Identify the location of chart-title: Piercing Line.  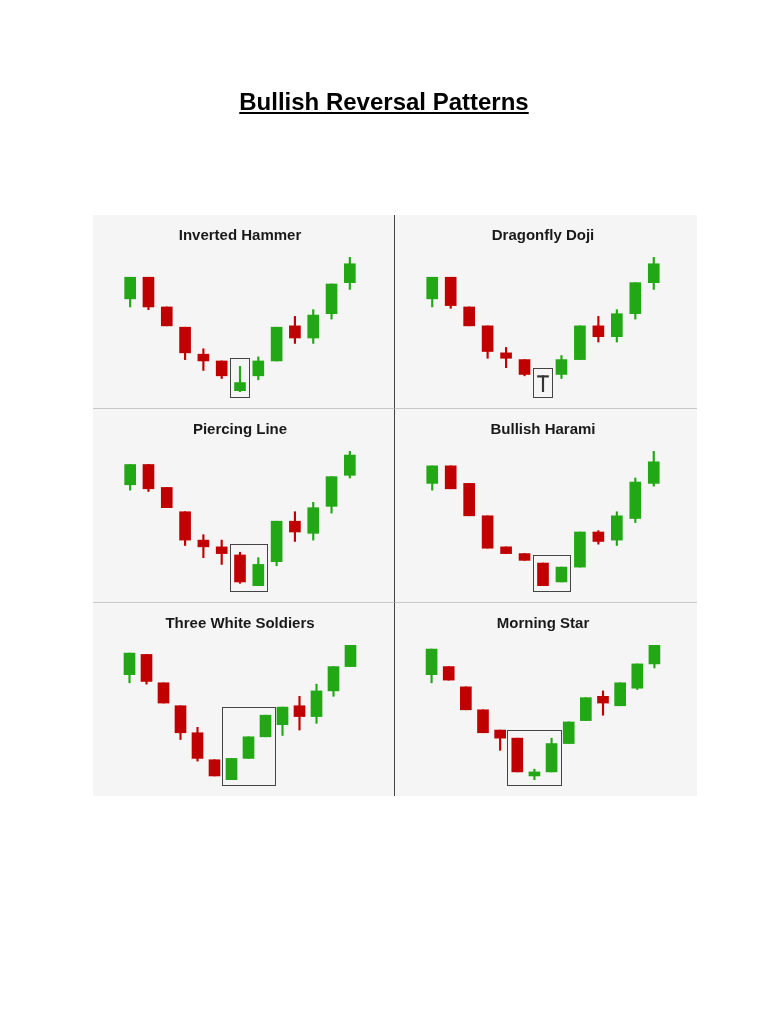
(240, 429).